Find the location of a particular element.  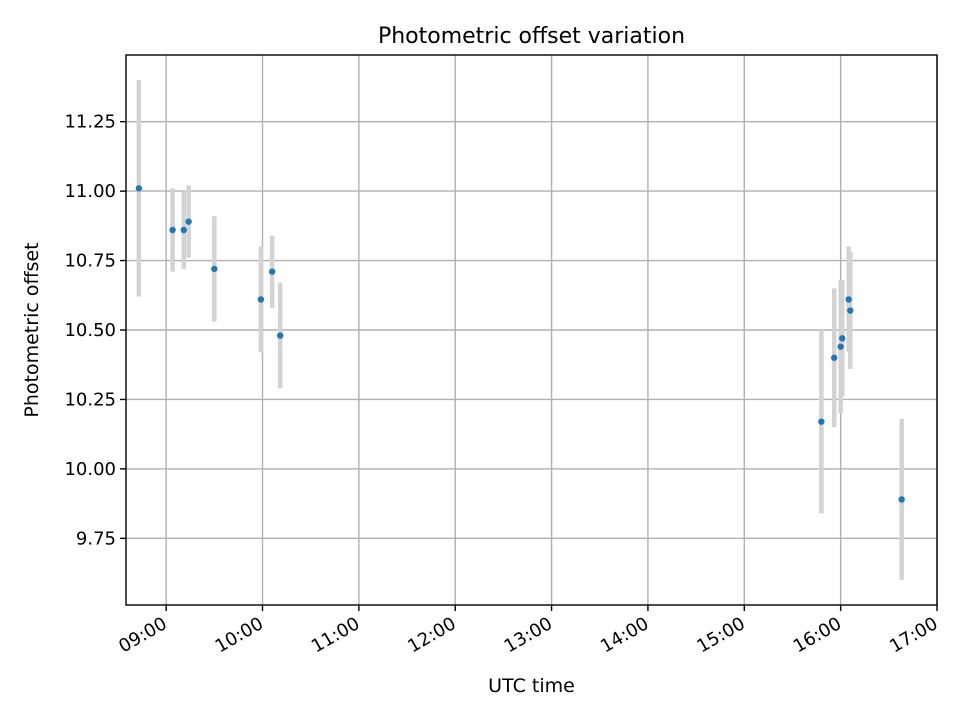

y-tick-label: 11.25 is located at coordinates (90, 122).